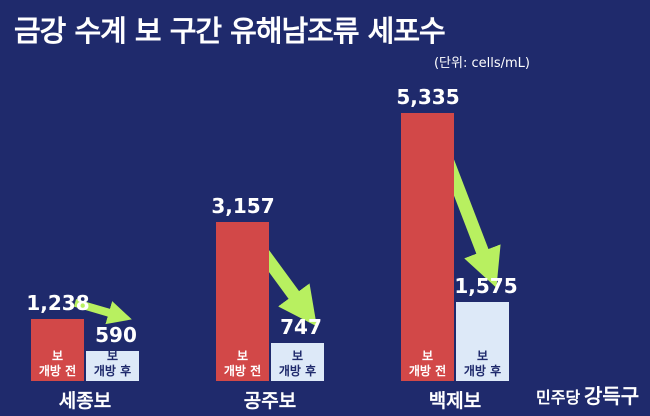  What do you see at coordinates (301, 327) in the screenshot?
I see `value-label: 747` at bounding box center [301, 327].